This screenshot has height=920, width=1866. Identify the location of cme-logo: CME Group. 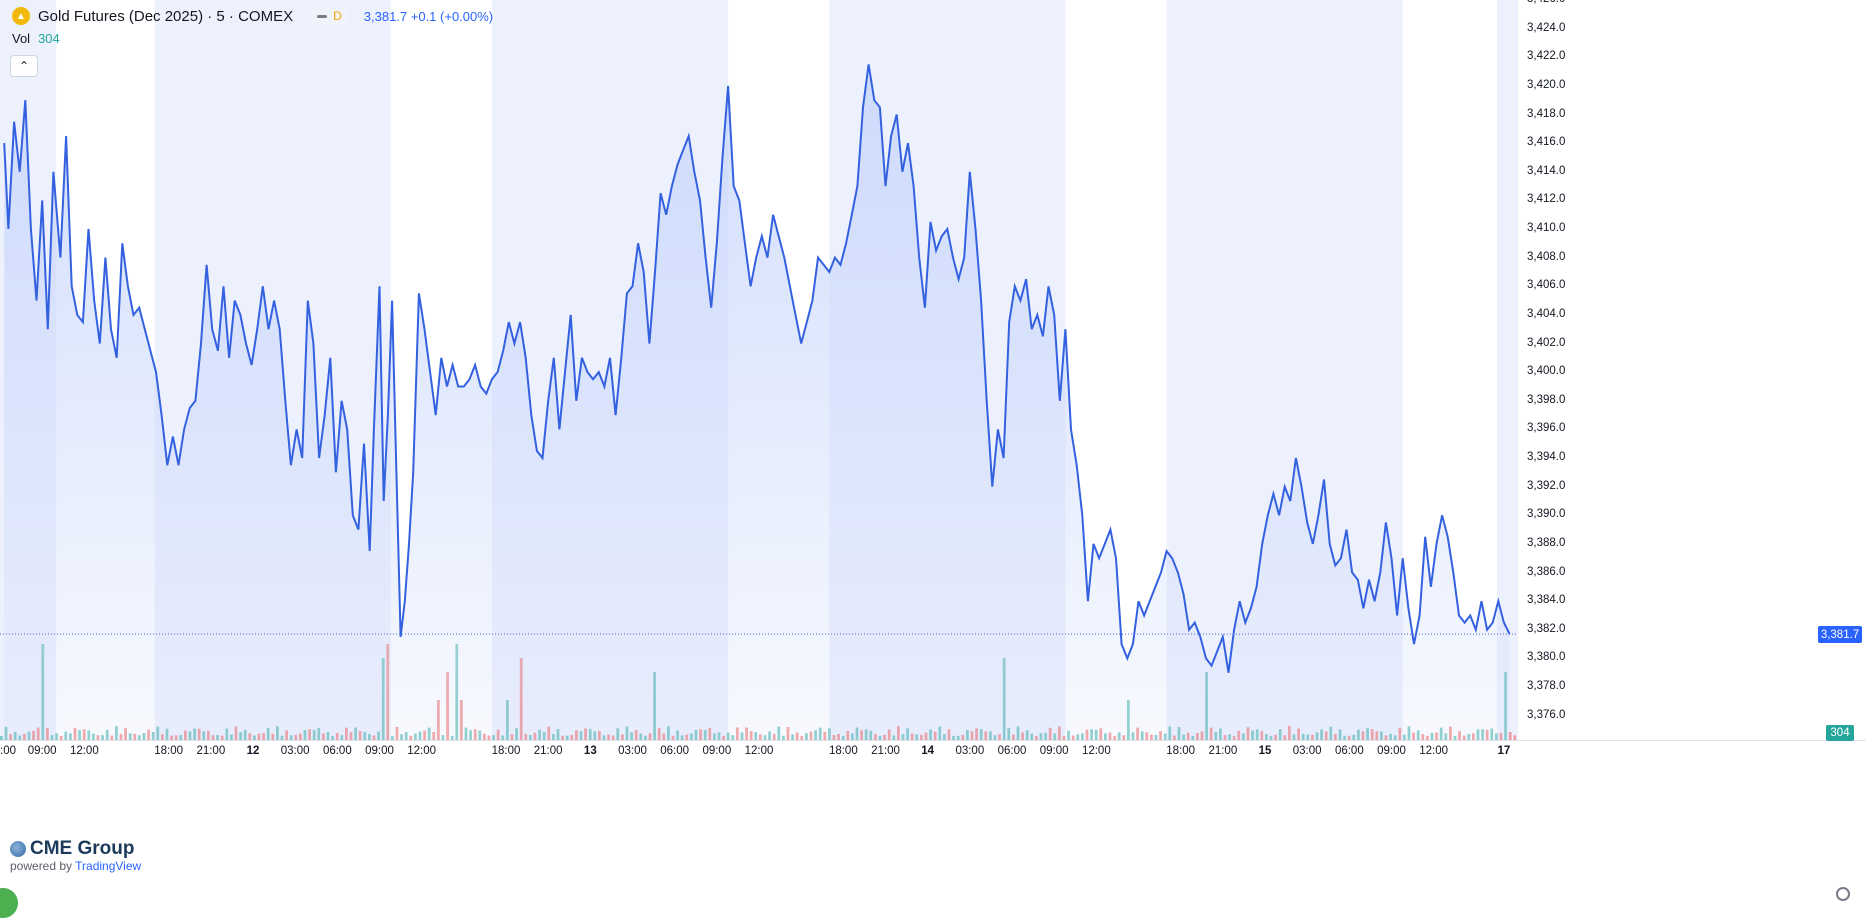
(75, 849).